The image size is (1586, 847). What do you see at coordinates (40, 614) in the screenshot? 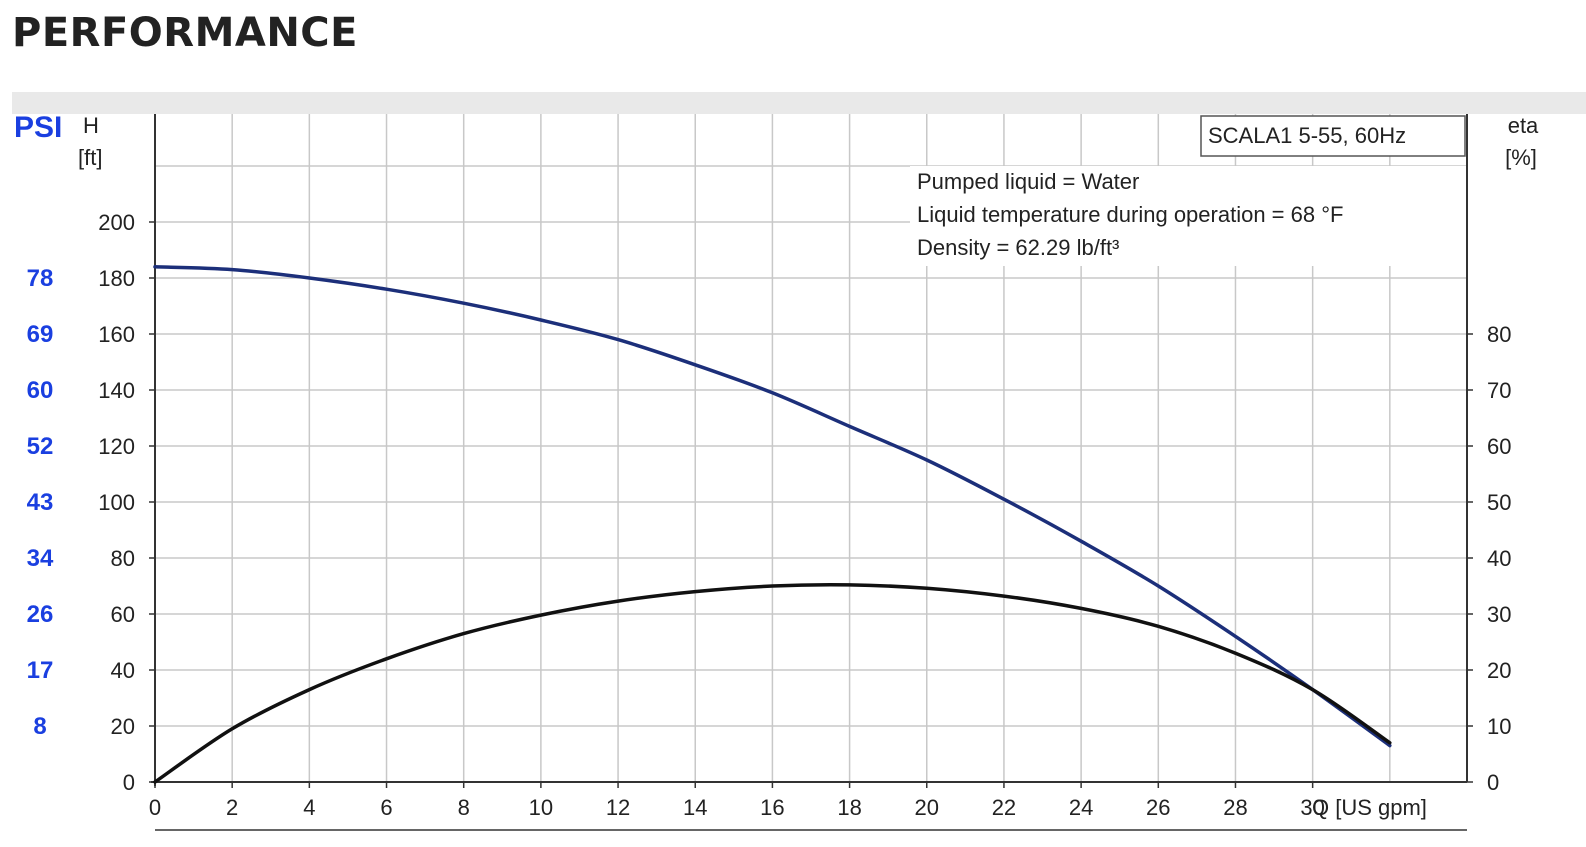
I see `psi-tick-label: 26` at bounding box center [40, 614].